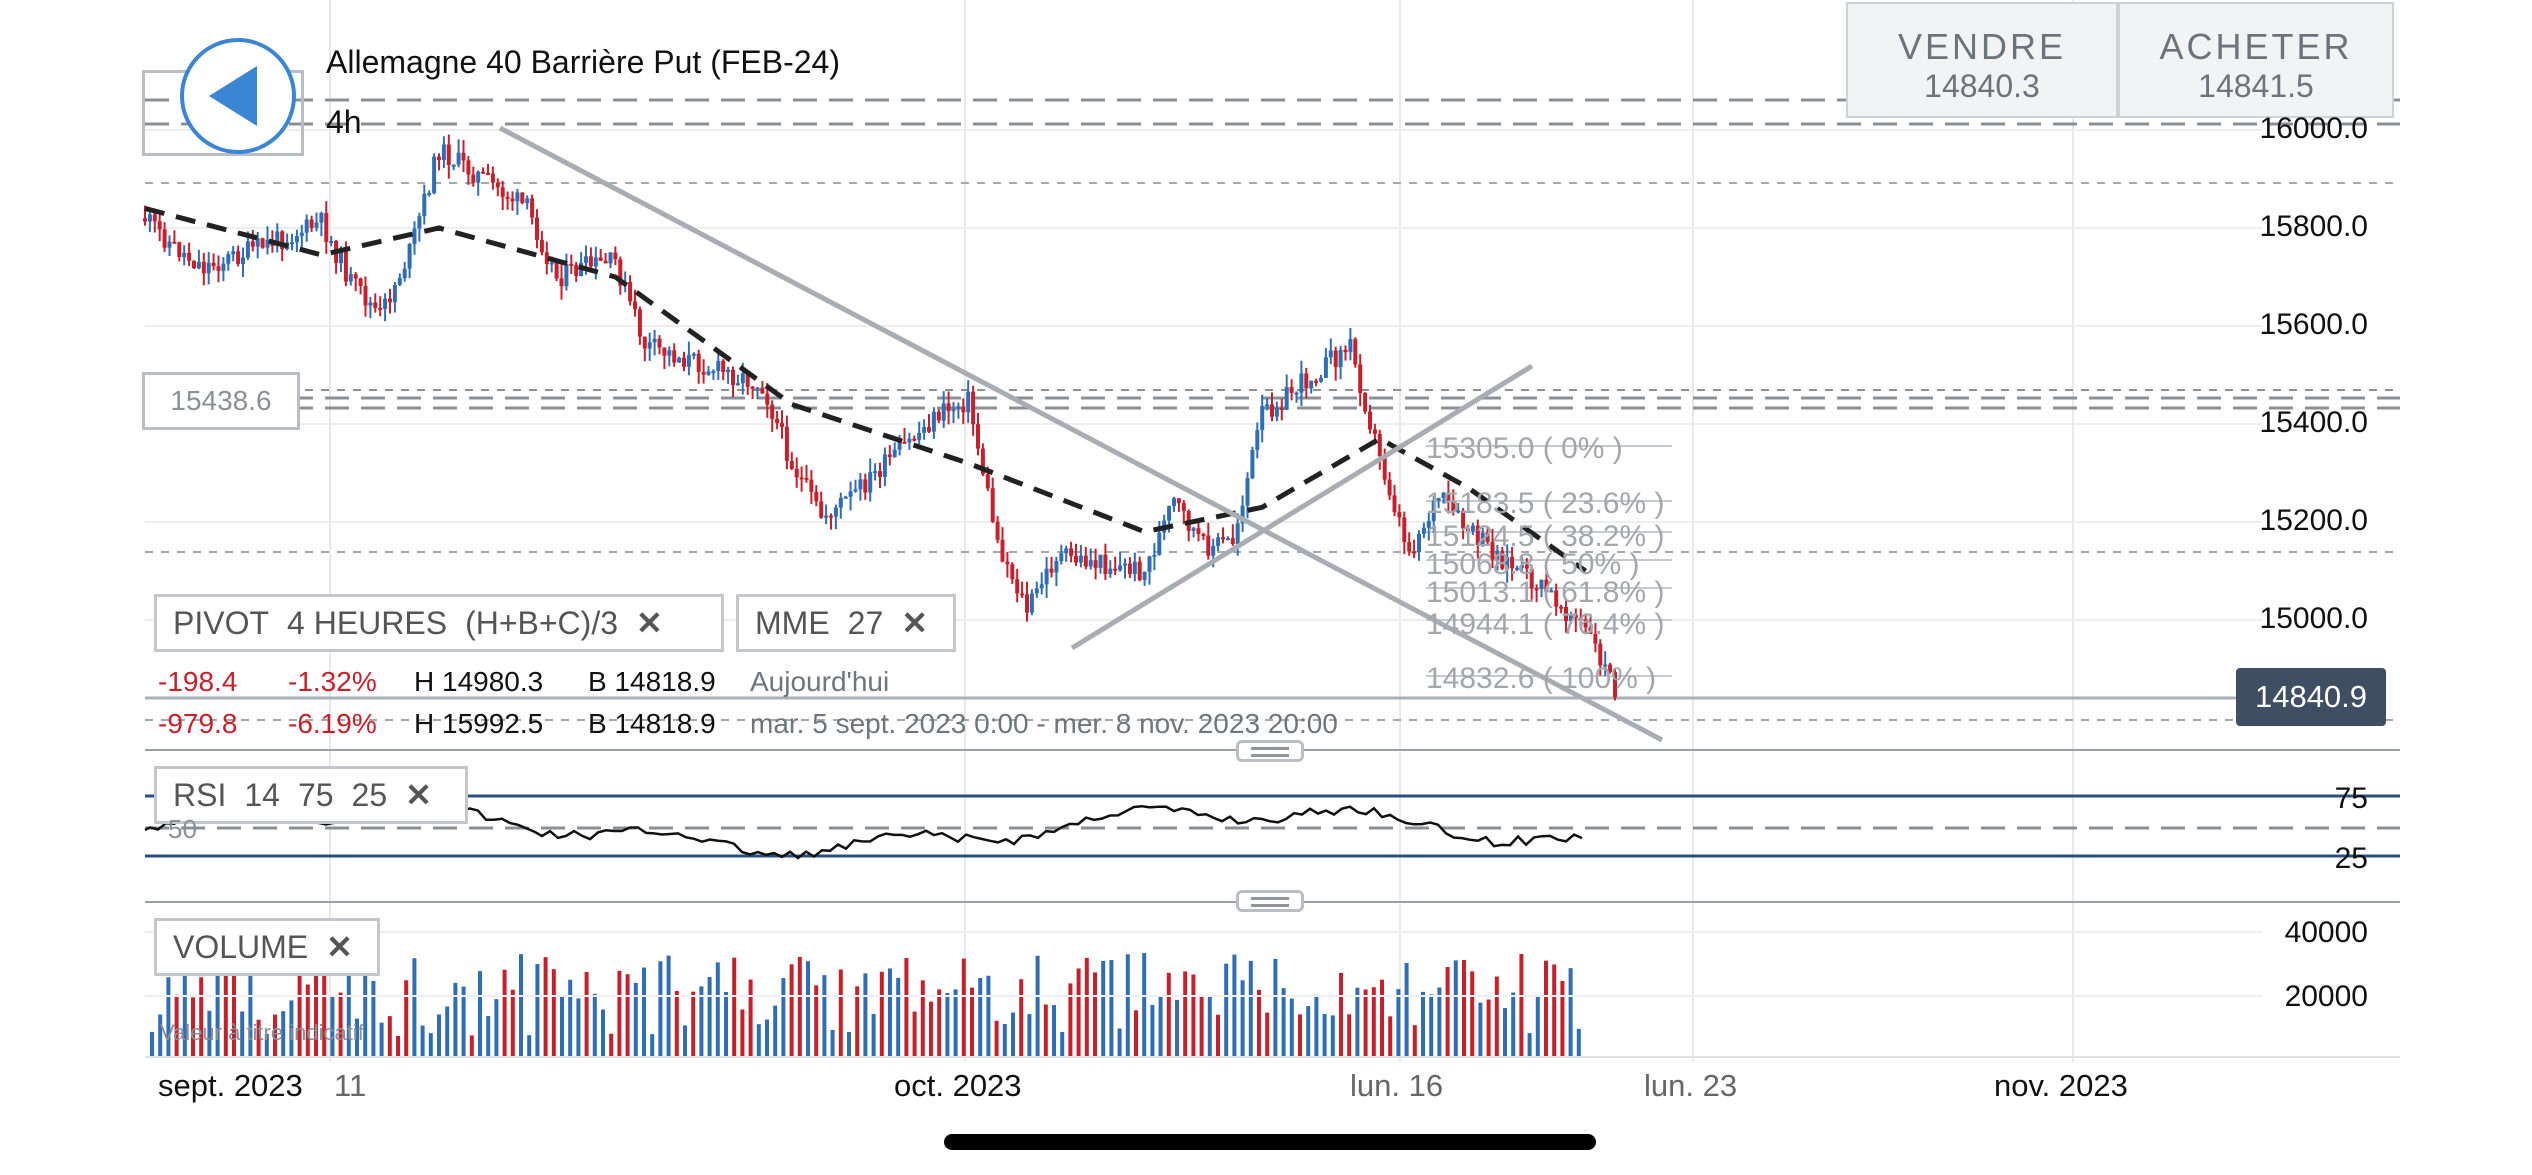 The height and width of the screenshot is (1175, 2532). I want to click on pivot-low: B 14818.9, so click(652, 681).